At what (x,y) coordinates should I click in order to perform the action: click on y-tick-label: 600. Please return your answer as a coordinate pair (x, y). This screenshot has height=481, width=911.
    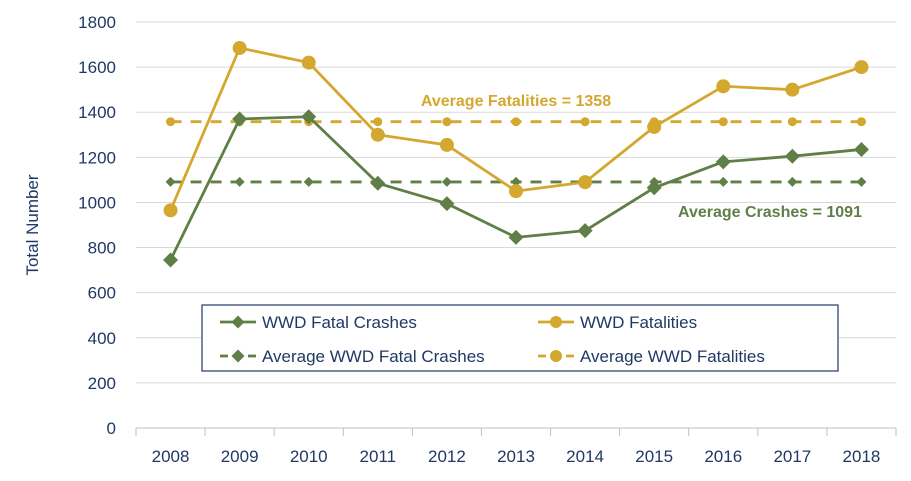
    Looking at the image, I should click on (102, 293).